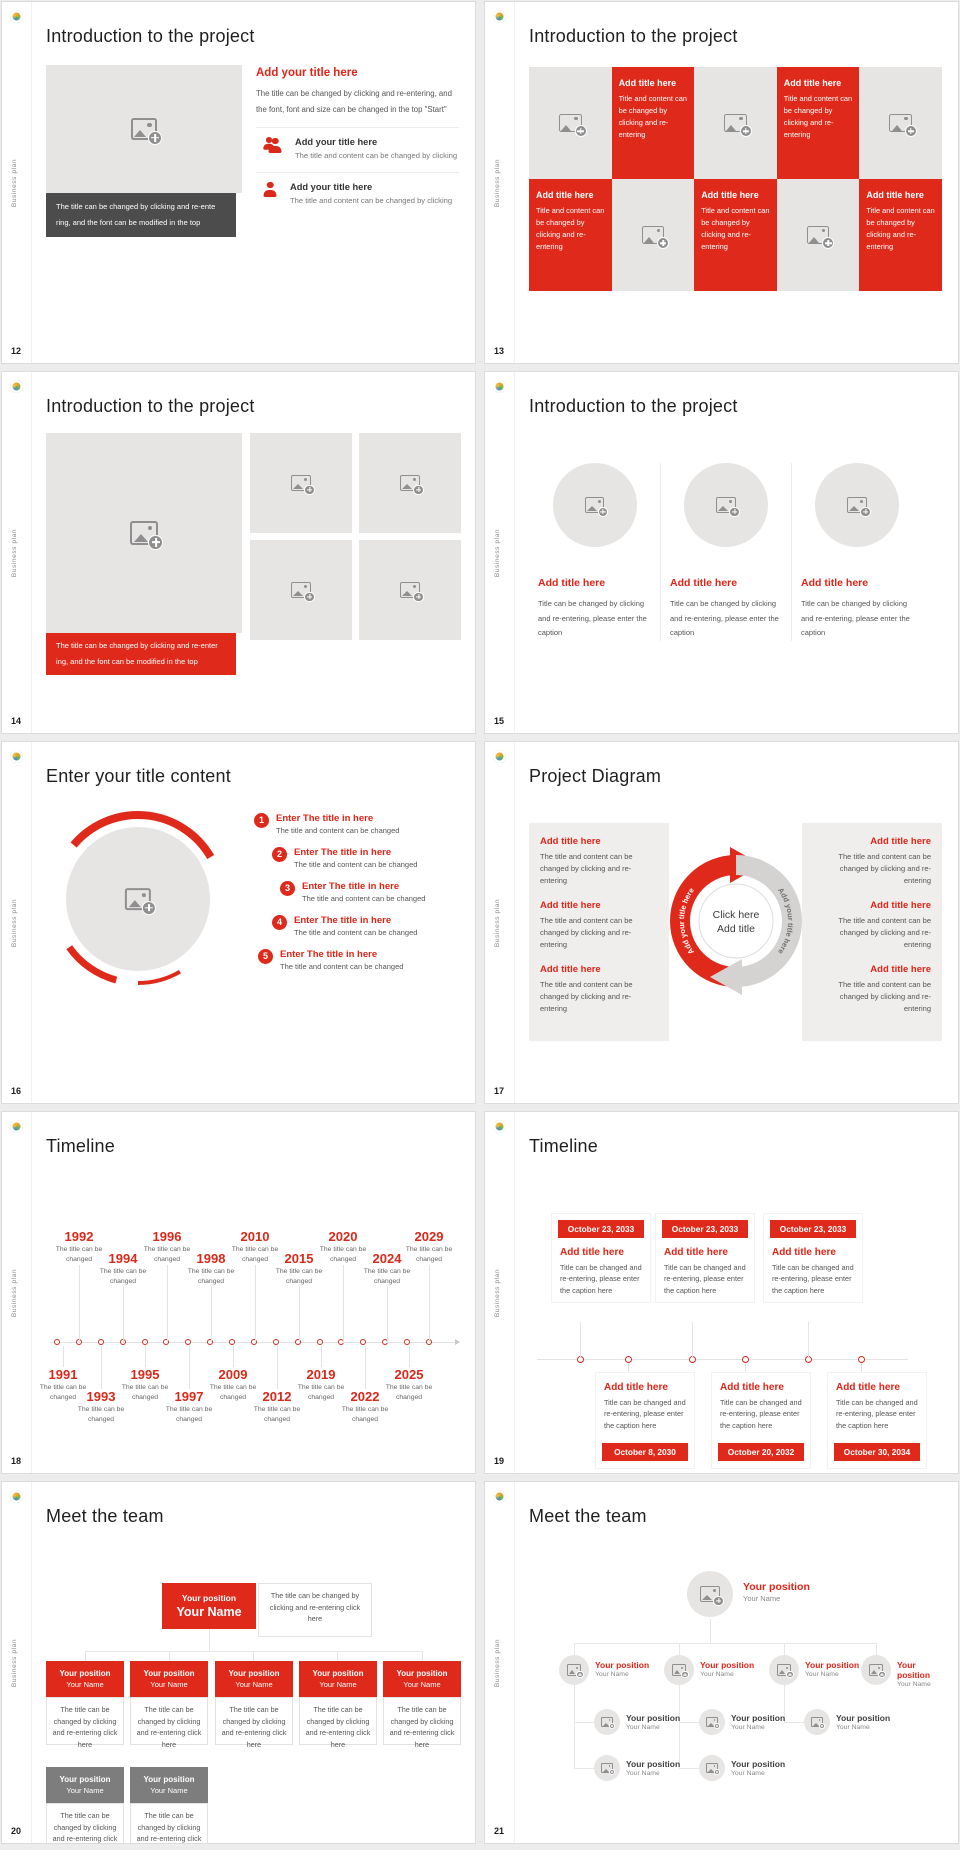 This screenshot has width=960, height=1850. I want to click on item-title: Add your title here, so click(331, 186).